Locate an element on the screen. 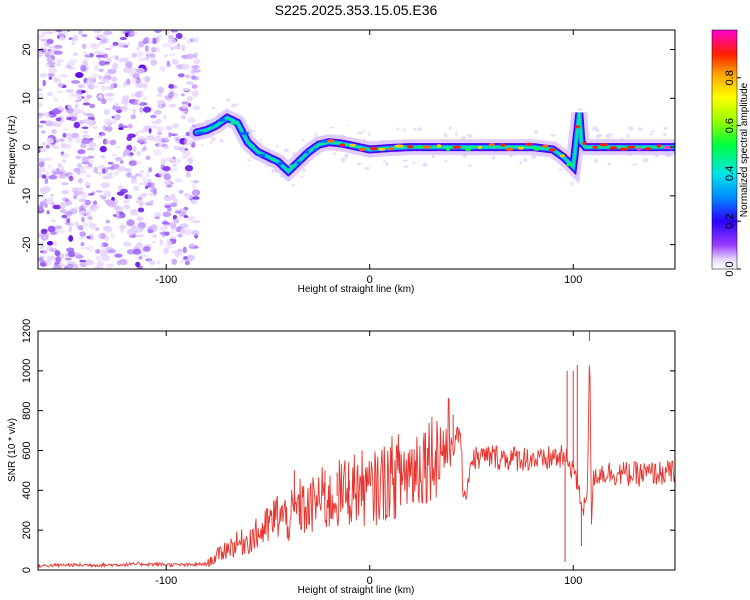 This screenshot has height=600, width=750. colorbar-frame is located at coordinates (724, 149).